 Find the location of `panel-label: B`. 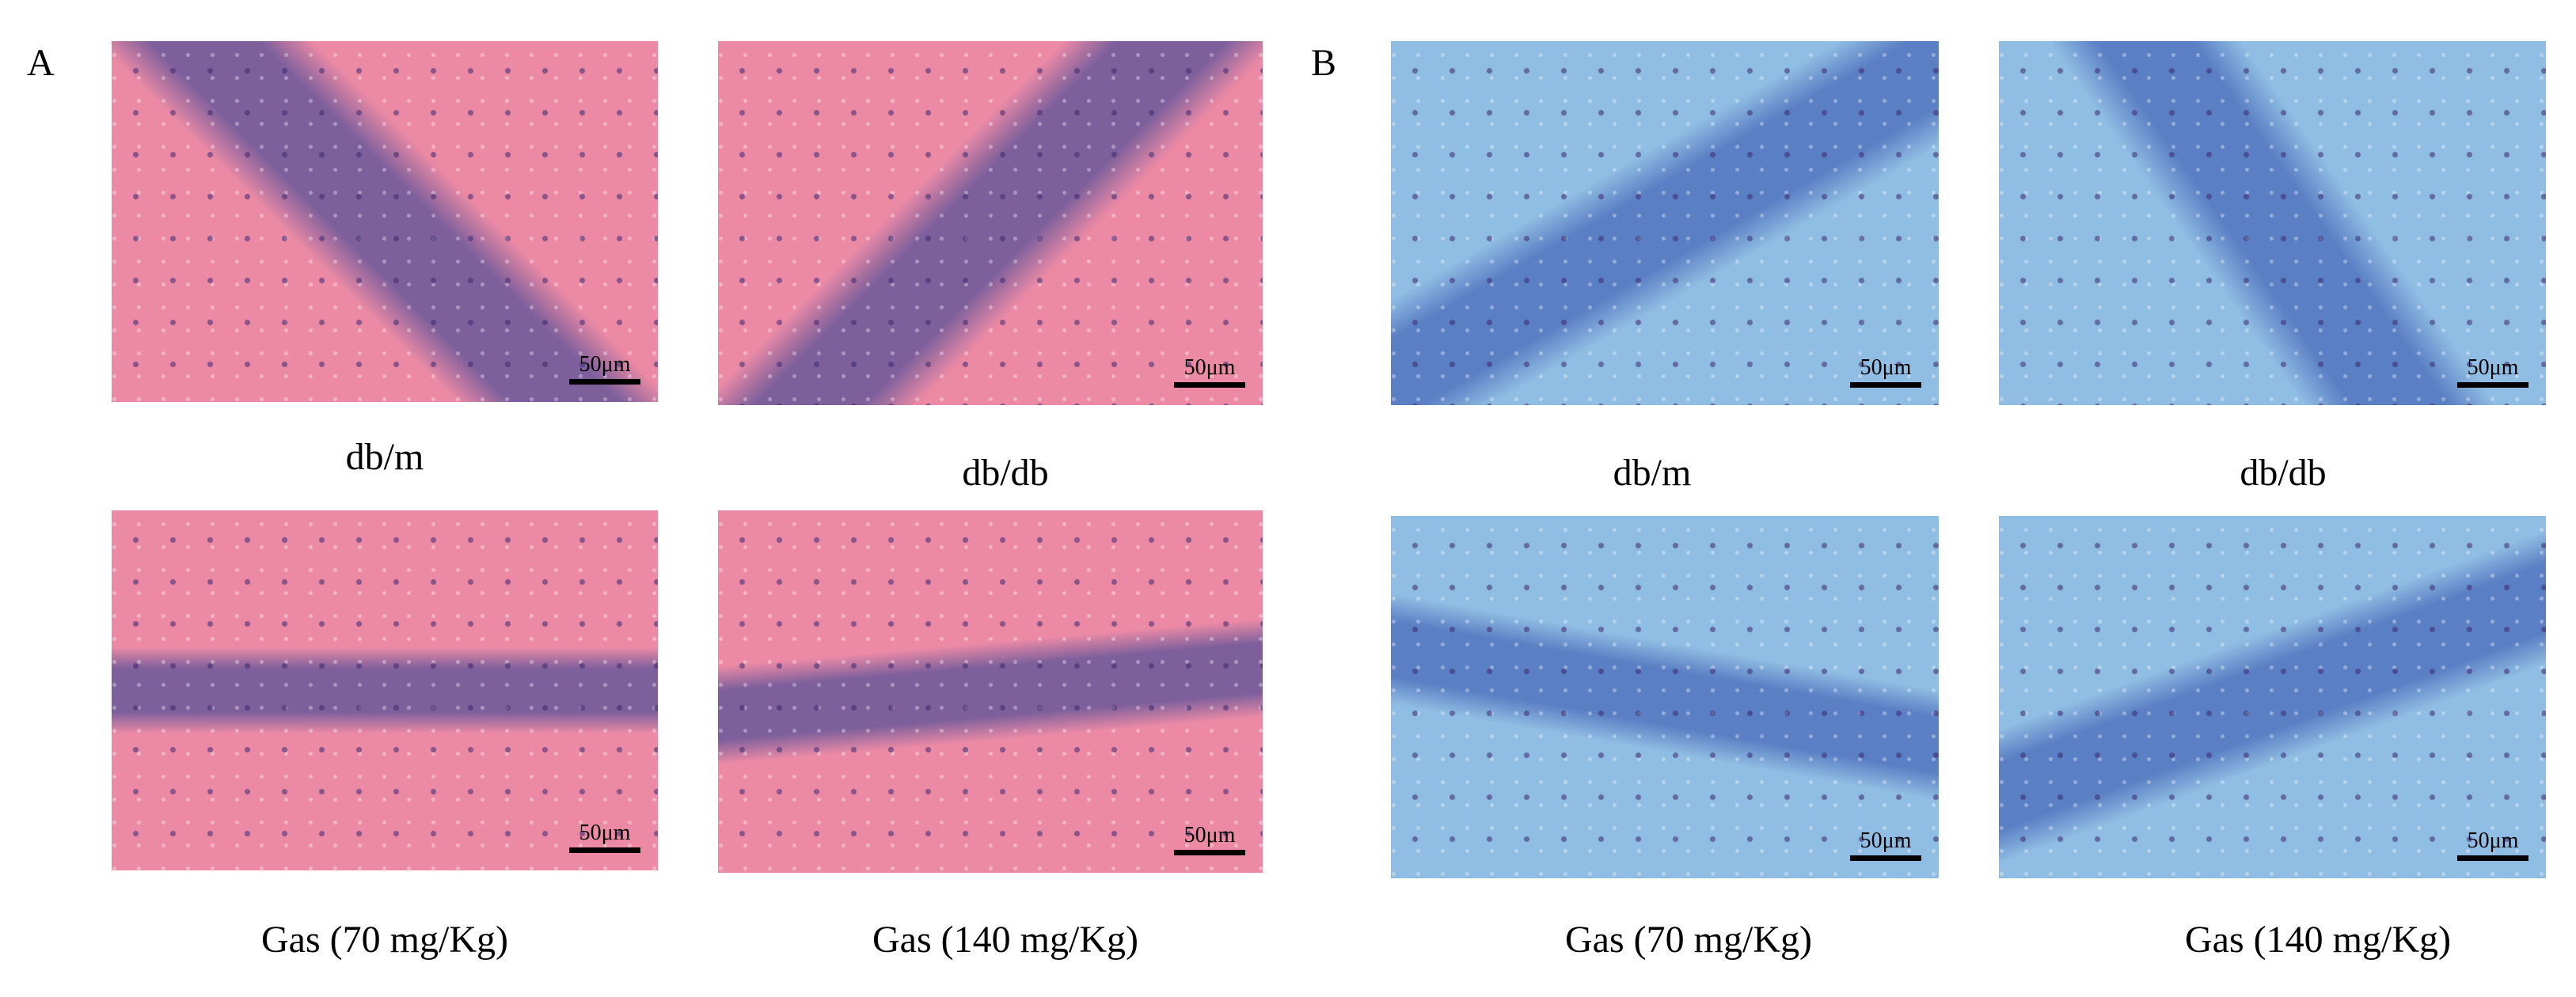

panel-label: B is located at coordinates (1324, 63).